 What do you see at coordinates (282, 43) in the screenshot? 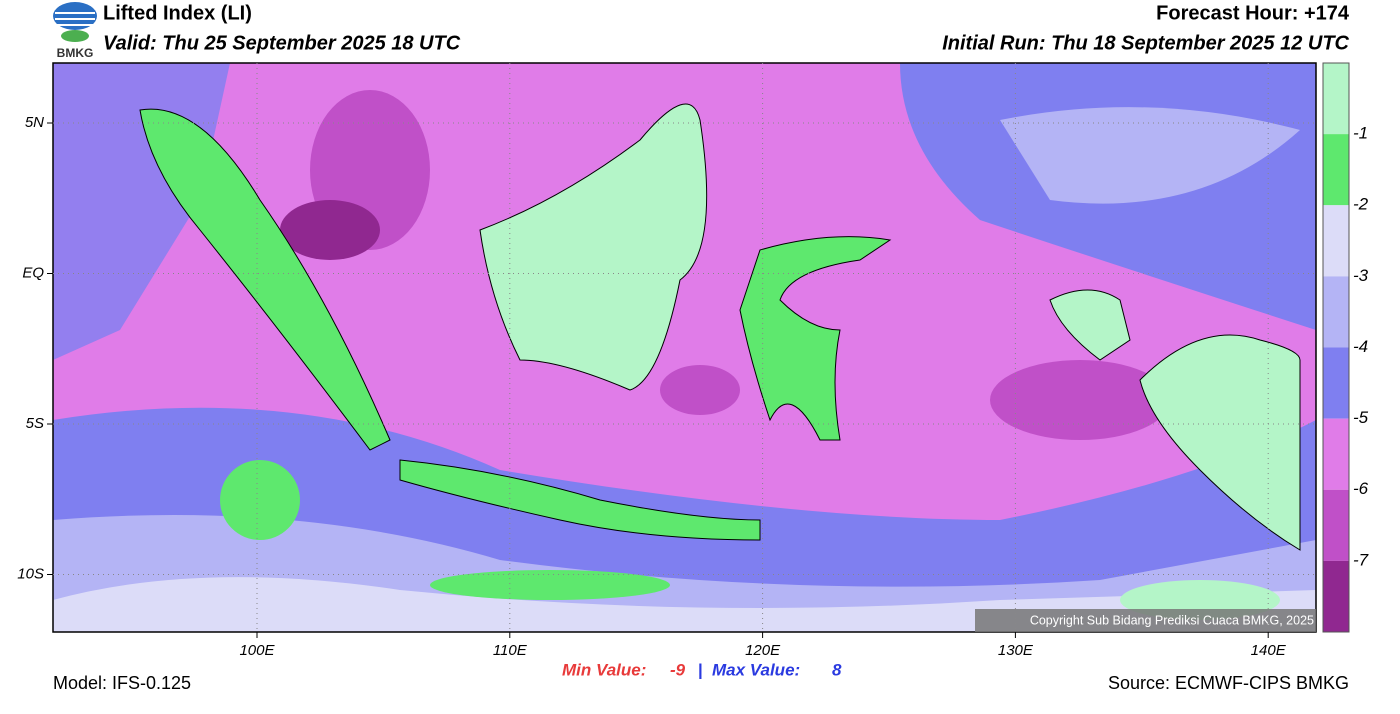
I see `valid-time: Valid: Thu 25 September 2025 18 UTC` at bounding box center [282, 43].